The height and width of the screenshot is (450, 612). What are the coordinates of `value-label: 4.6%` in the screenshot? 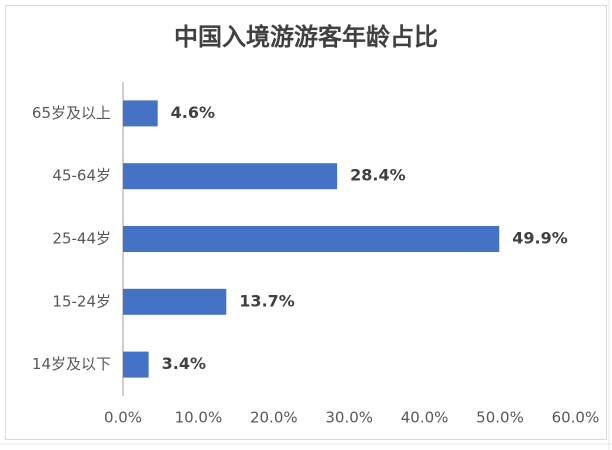 It's located at (193, 112).